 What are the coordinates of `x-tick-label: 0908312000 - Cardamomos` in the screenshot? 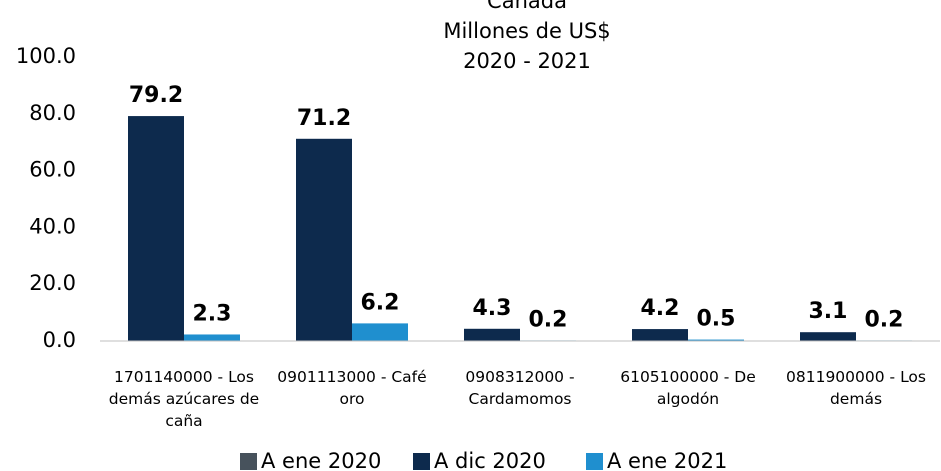 It's located at (520, 388).